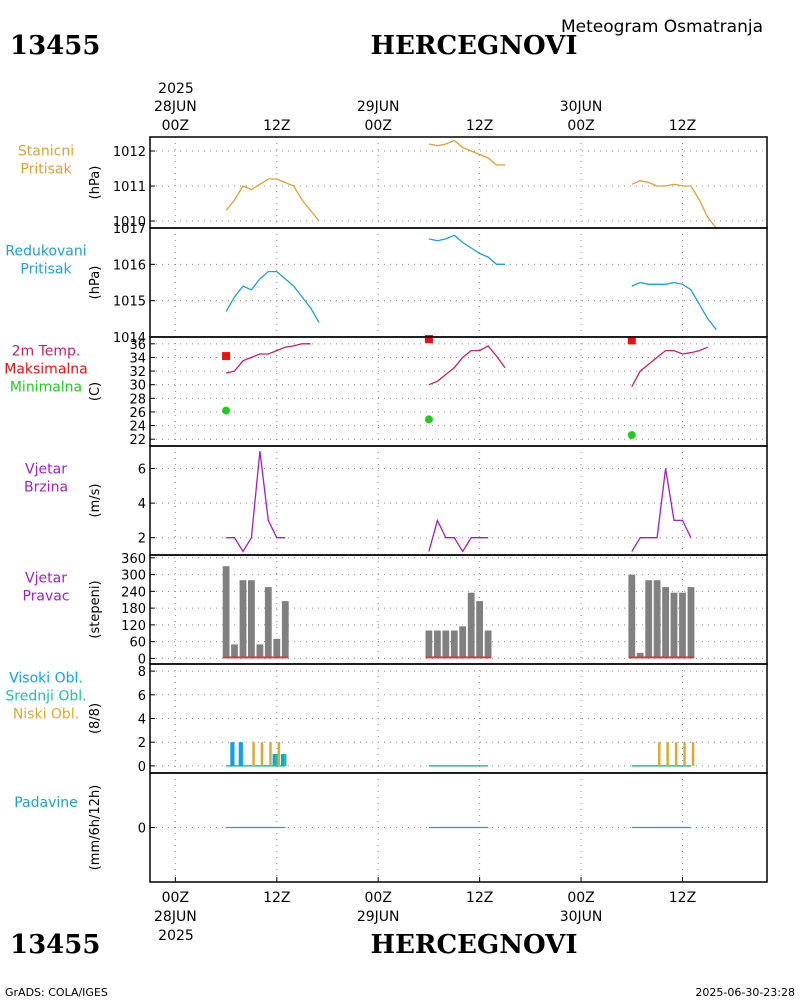 The height and width of the screenshot is (1000, 800). I want to click on y-tick-label: 300, so click(133, 576).